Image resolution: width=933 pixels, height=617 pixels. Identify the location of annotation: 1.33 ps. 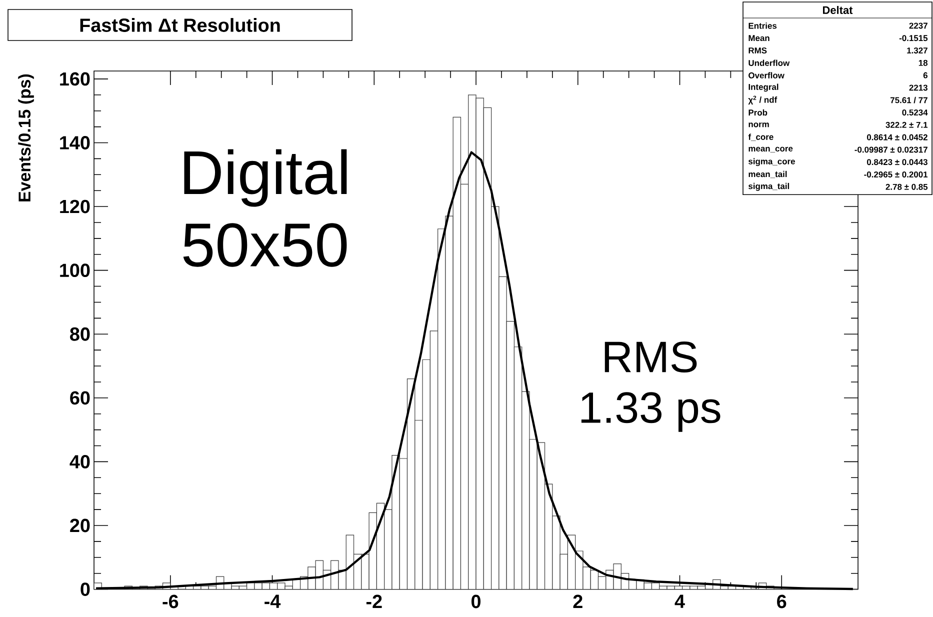
(650, 412).